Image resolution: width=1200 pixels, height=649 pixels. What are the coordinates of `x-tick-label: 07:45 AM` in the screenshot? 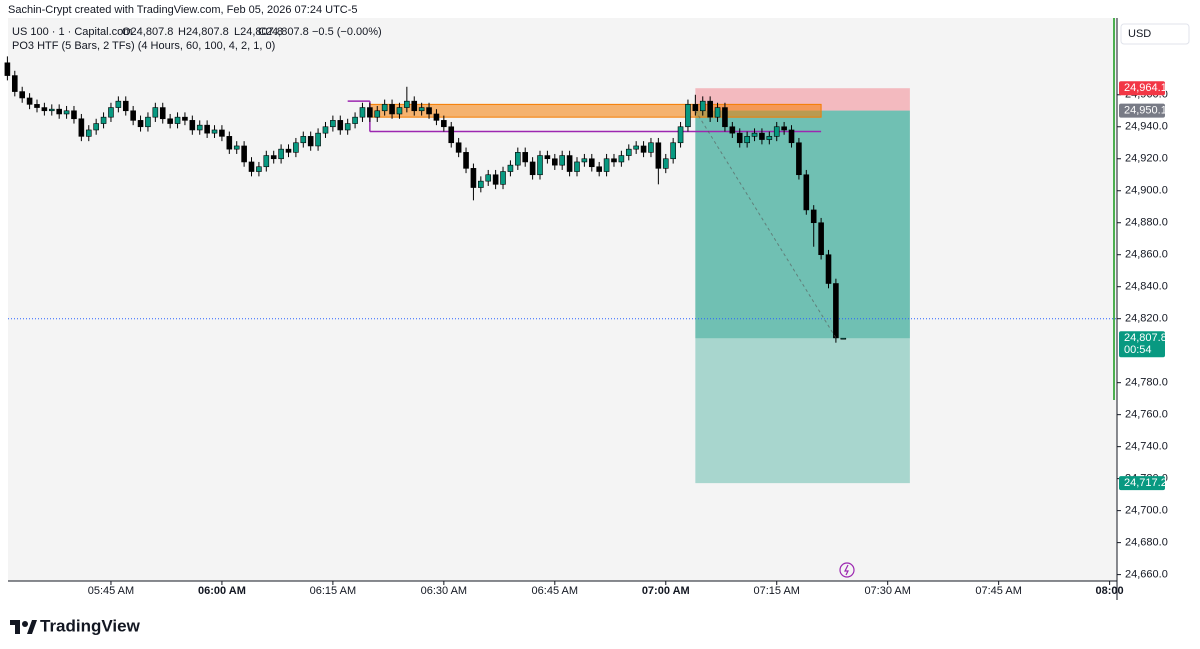 It's located at (998, 591).